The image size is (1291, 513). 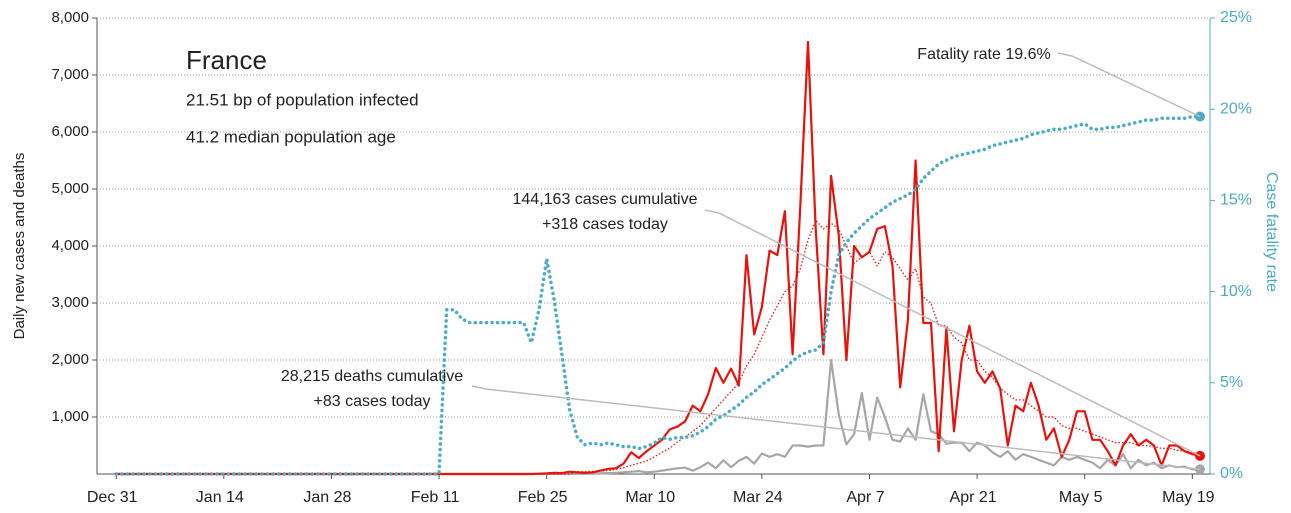 What do you see at coordinates (758, 497) in the screenshot?
I see `x-tick-label: Mar 24` at bounding box center [758, 497].